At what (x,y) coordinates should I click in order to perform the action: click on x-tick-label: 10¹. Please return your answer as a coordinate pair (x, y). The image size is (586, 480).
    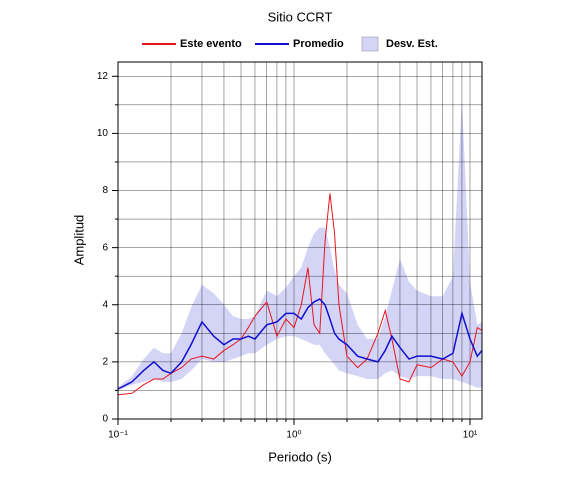
    Looking at the image, I should click on (470, 435).